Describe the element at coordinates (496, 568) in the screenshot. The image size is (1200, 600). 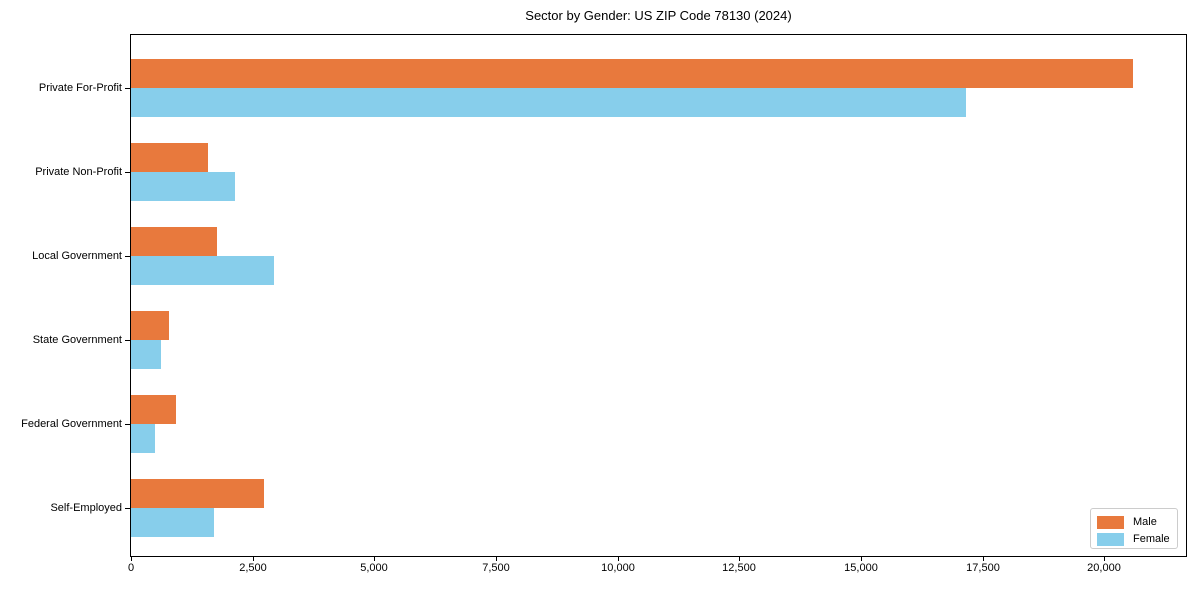
I see `x-tick-label-7,500: 7,500` at that location.